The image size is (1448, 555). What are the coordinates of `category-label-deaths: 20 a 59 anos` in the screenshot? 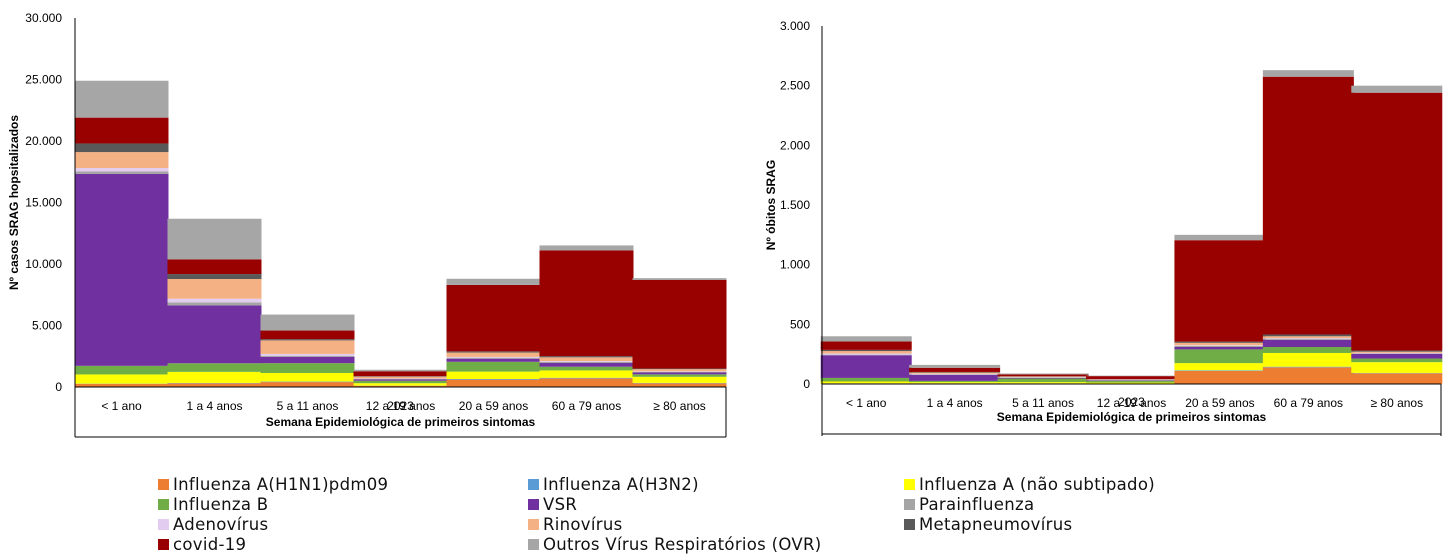 It's located at (1219, 403).